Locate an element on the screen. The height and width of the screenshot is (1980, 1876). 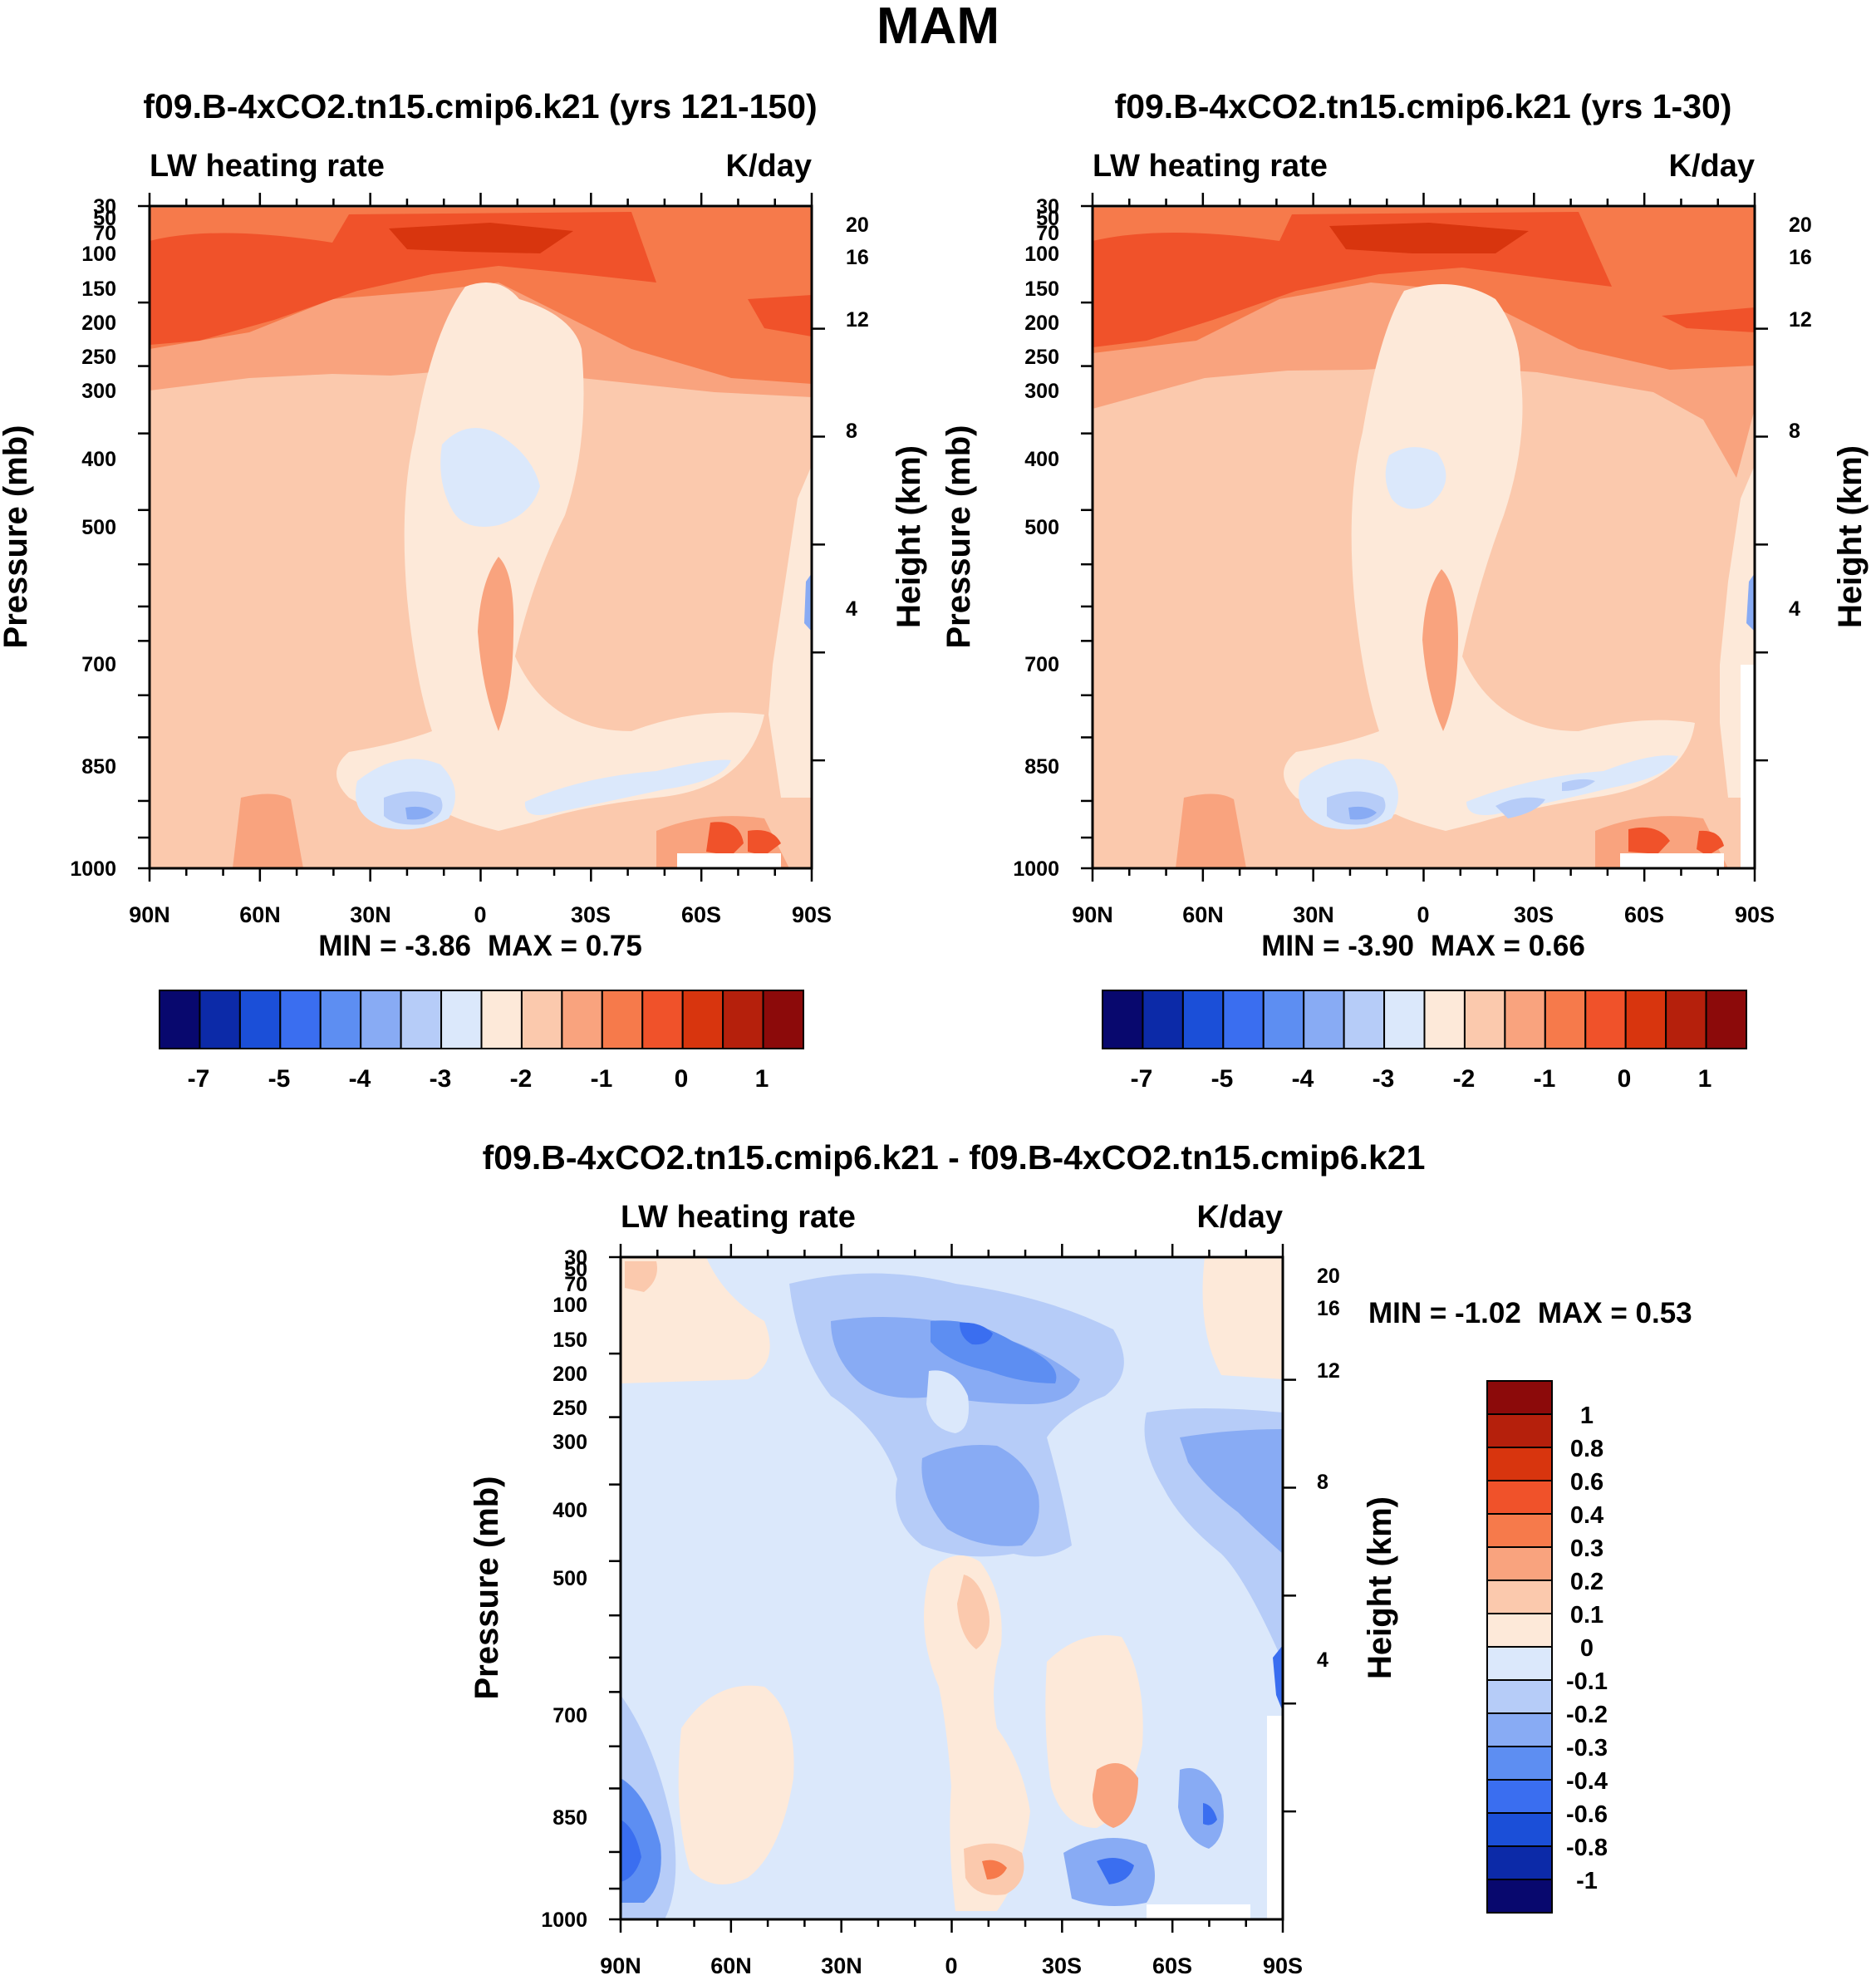
contour-level-peak-center is located at coordinates (1434, 332).